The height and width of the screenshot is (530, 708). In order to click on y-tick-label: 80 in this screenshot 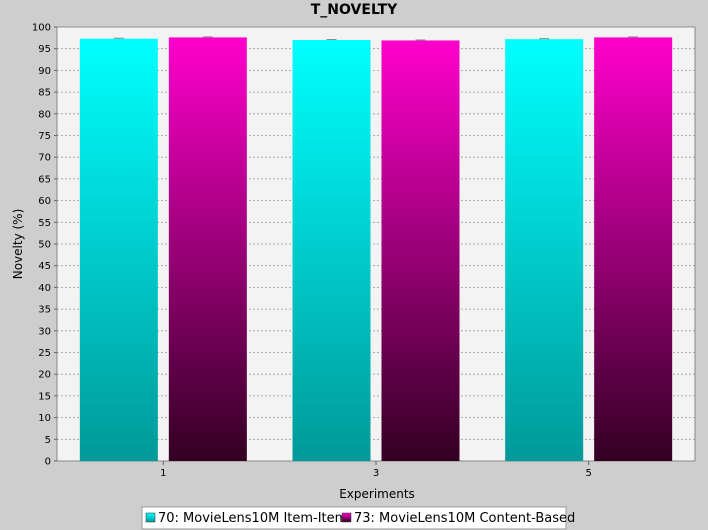, I will do `click(44, 114)`.